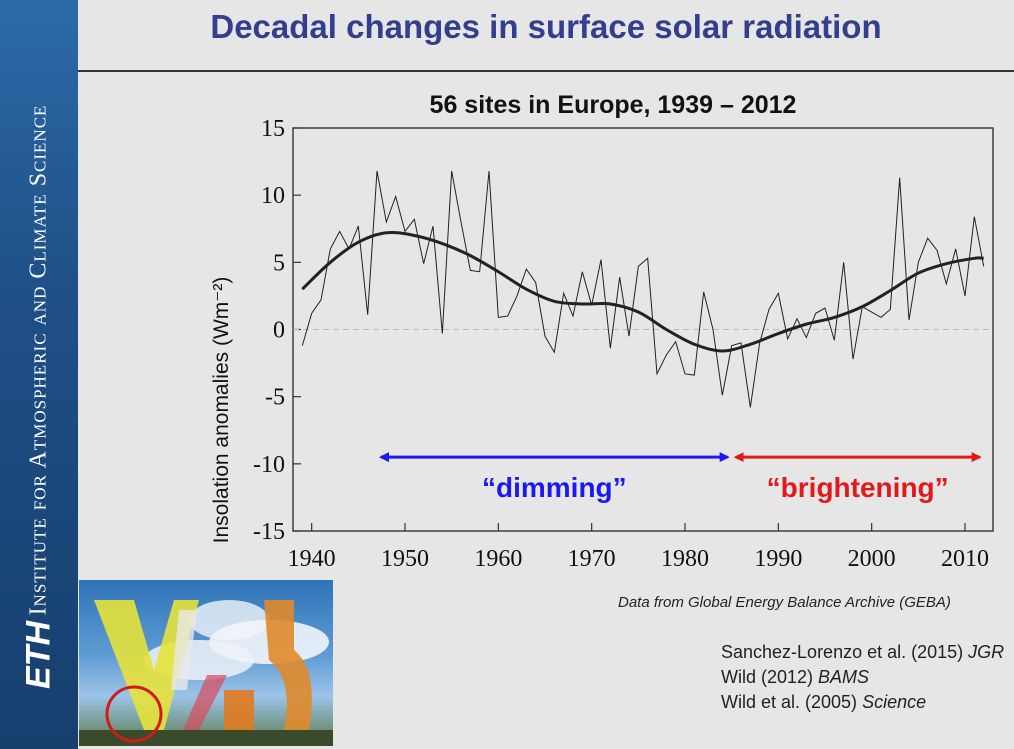 The width and height of the screenshot is (1014, 749). Describe the element at coordinates (638, 547) in the screenshot. I see `x-axis-ticks: 1940 1950 1960 1970 1980 1990 2000 2010` at that location.